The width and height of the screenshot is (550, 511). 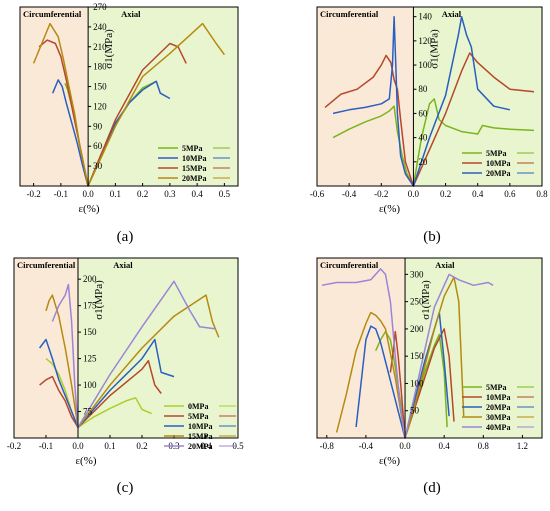 What do you see at coordinates (198, 406) in the screenshot?
I see `legend-entry-0MPa: 0MPa` at bounding box center [198, 406].